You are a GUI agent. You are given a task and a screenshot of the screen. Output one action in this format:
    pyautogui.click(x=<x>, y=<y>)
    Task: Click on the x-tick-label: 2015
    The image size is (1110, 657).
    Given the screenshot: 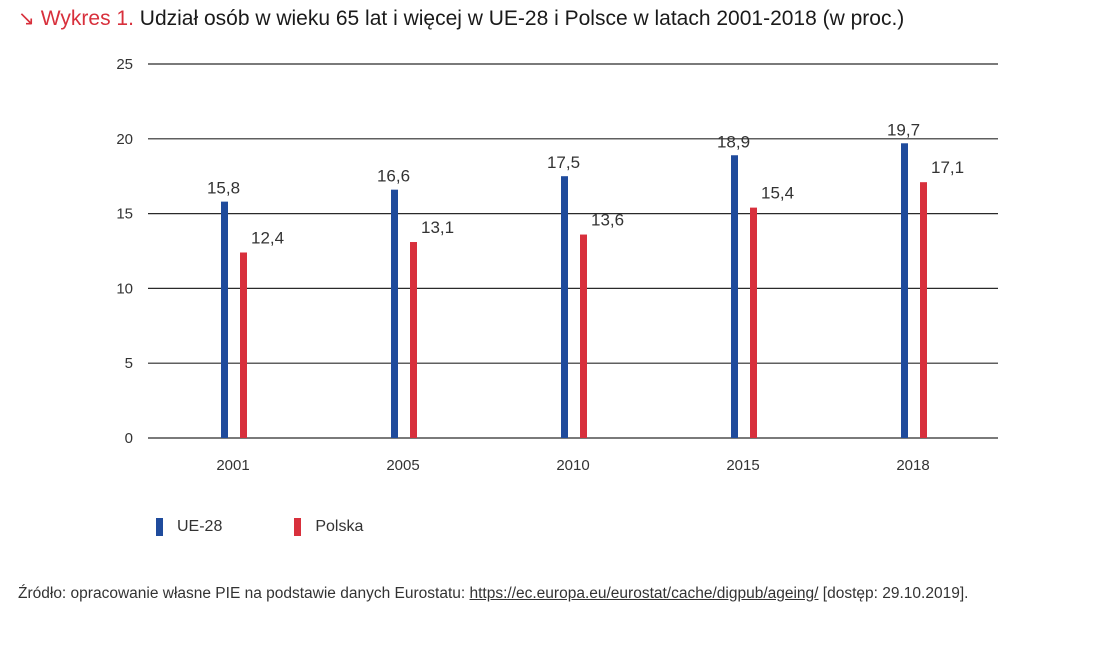 What is the action you would take?
    pyautogui.click(x=742, y=465)
    